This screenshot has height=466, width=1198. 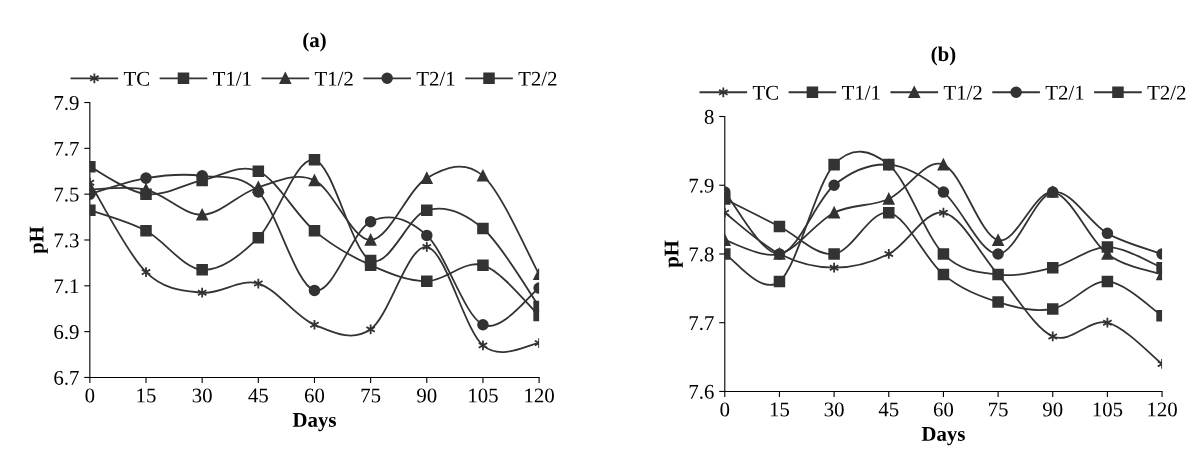 I want to click on y-tick-label: 6.7, so click(x=66, y=377).